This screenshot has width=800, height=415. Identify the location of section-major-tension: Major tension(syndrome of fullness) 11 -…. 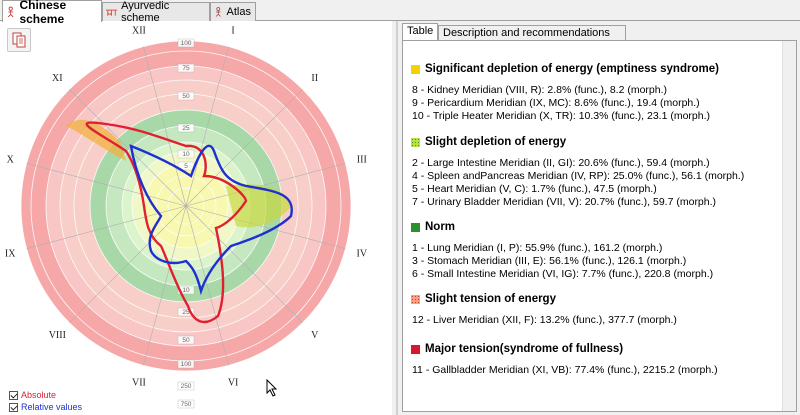
(564, 359).